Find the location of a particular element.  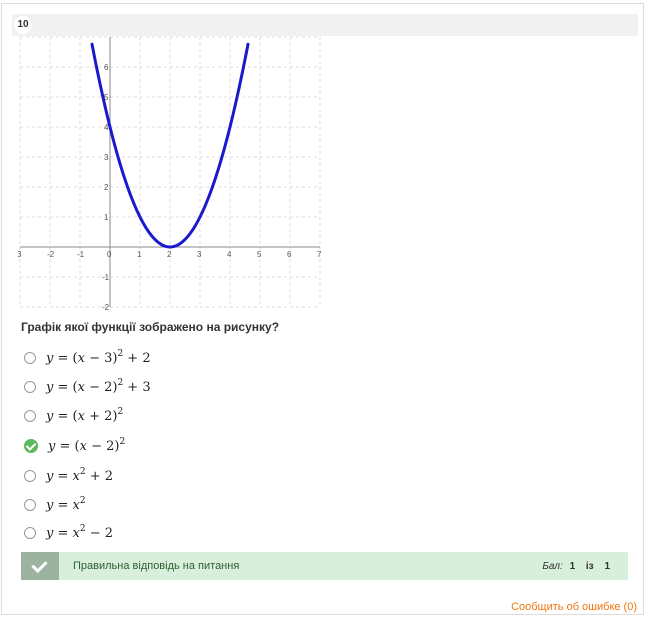

score: Бал: 1 із 1 is located at coordinates (578, 566).